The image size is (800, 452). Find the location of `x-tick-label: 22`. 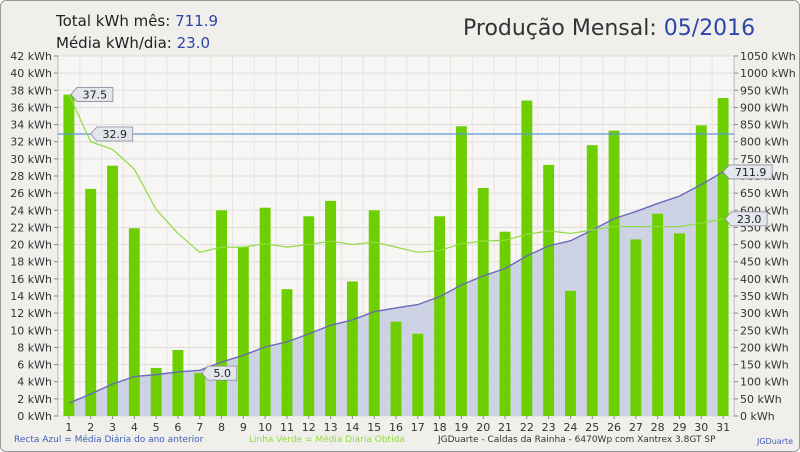

x-tick-label: 22 is located at coordinates (527, 427).